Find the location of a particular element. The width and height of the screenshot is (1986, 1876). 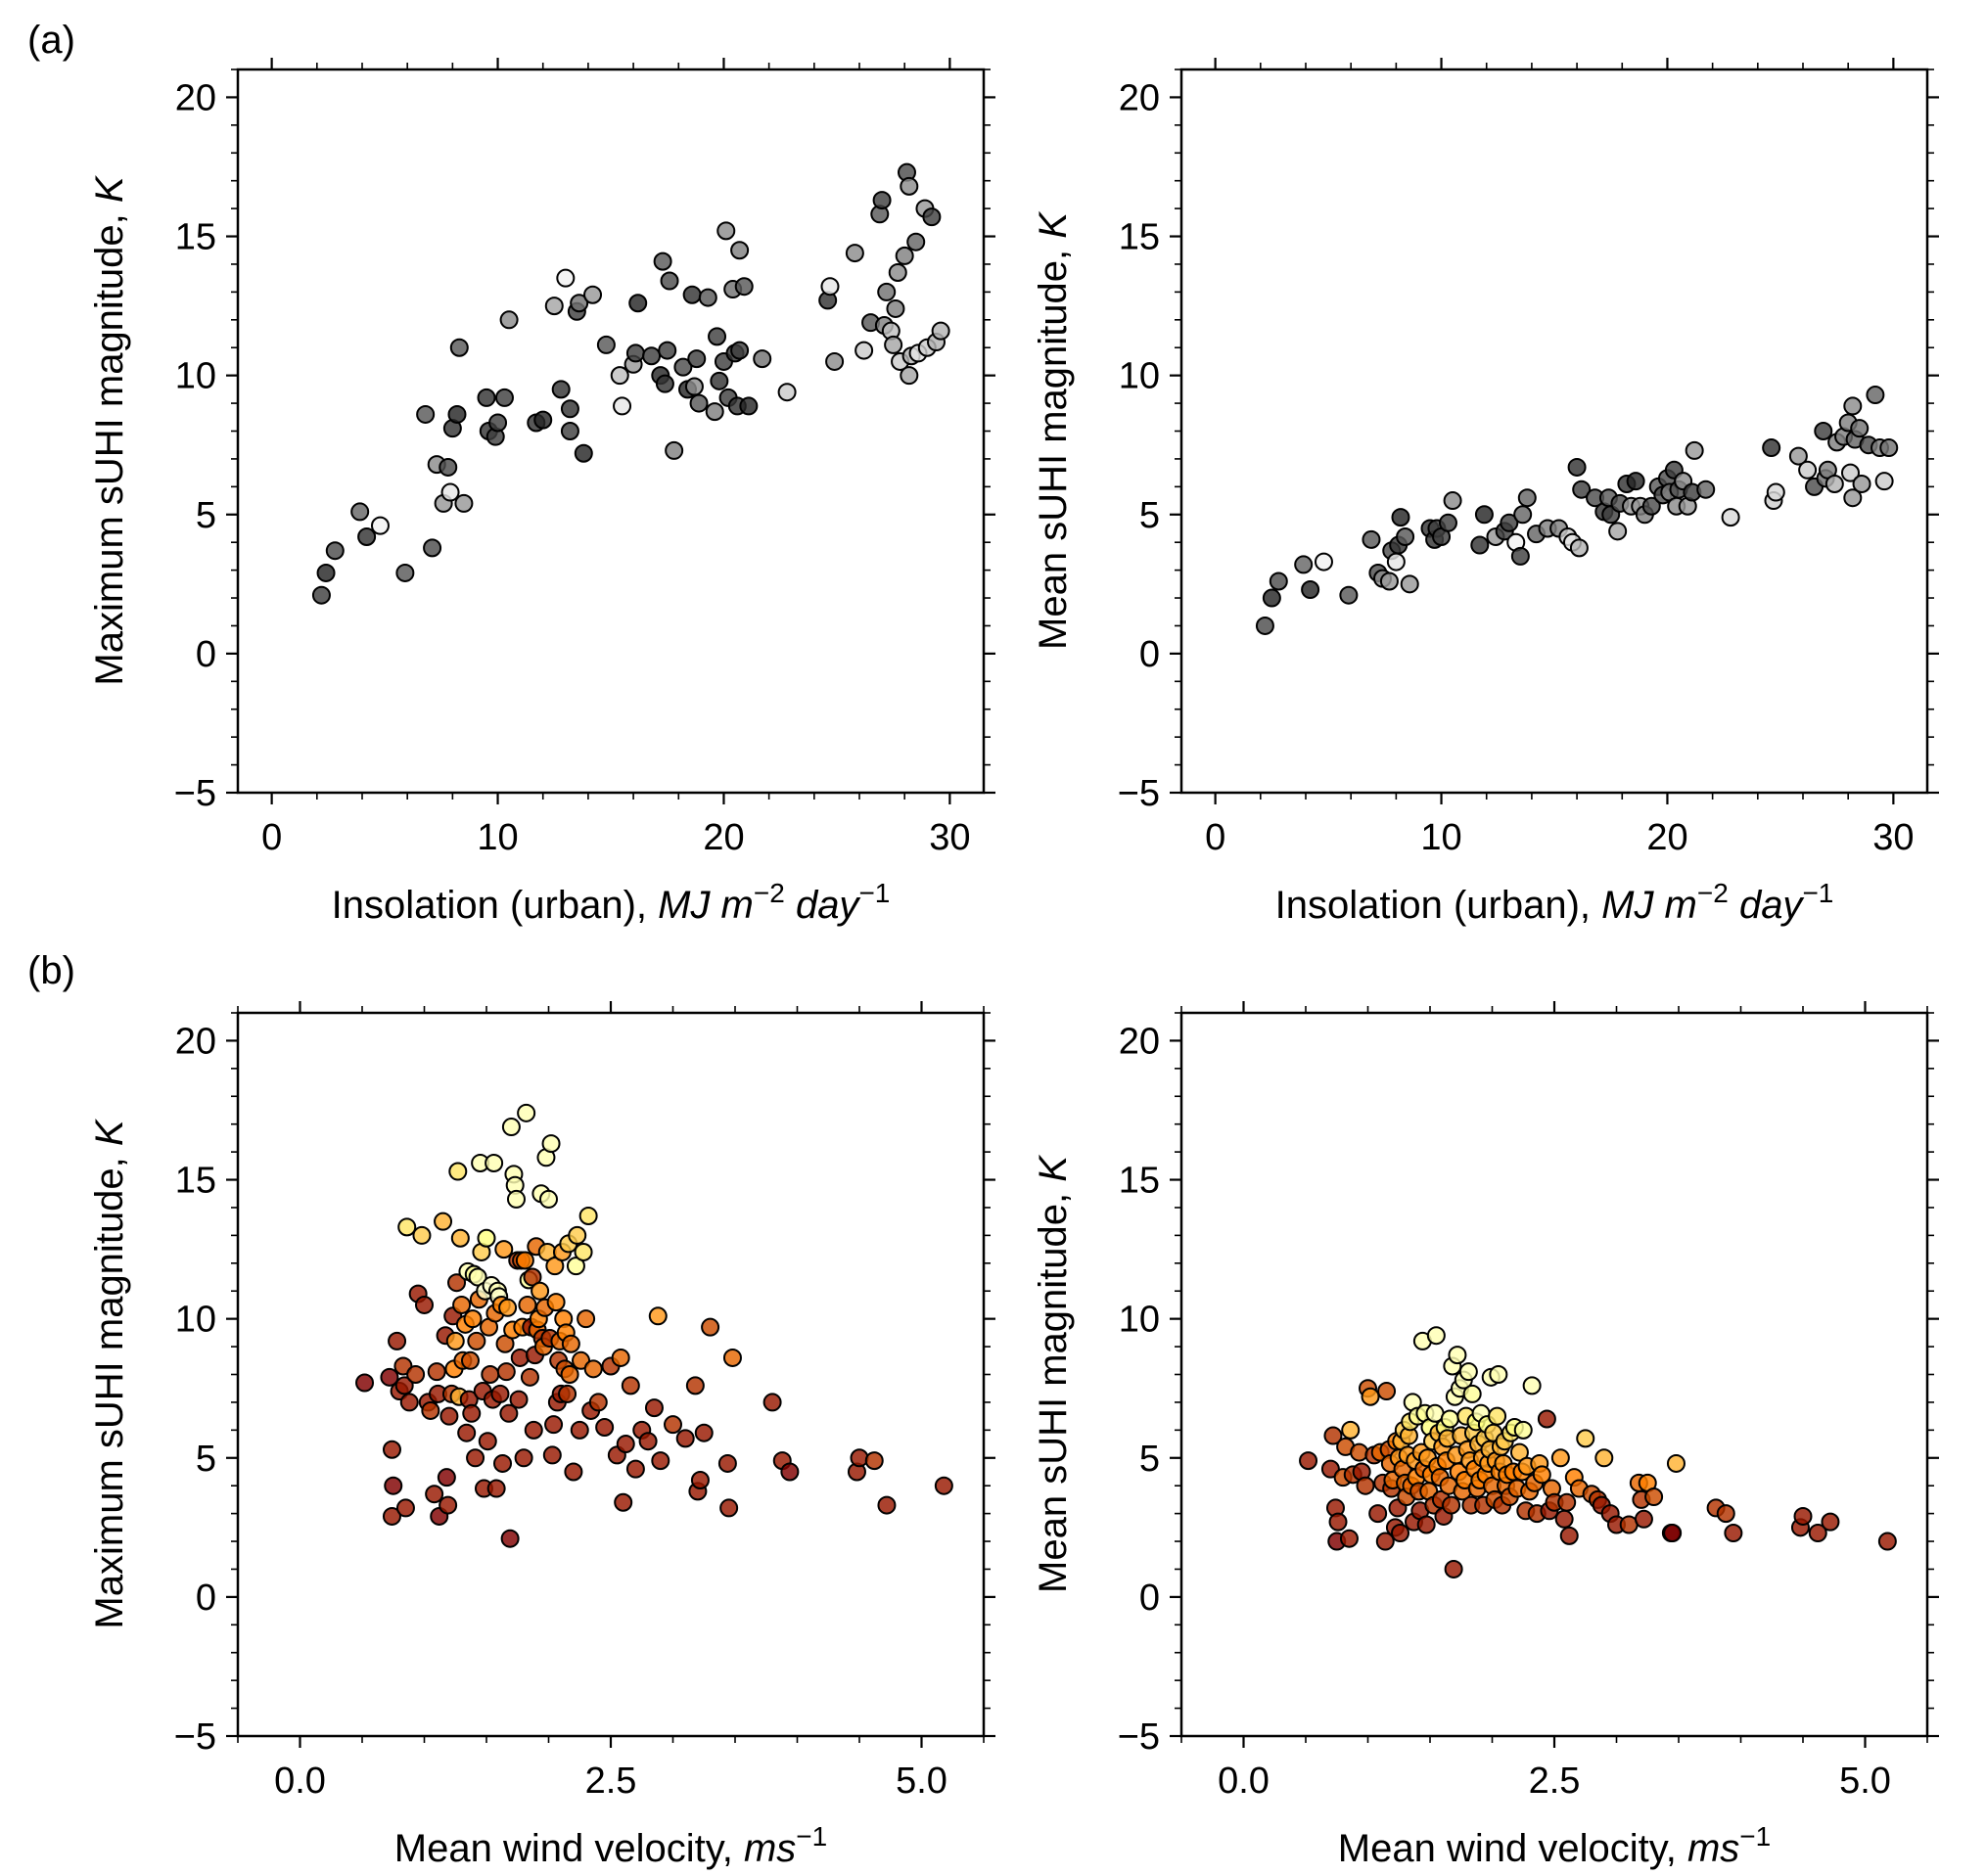

x-tick-label: 30 is located at coordinates (949, 837).